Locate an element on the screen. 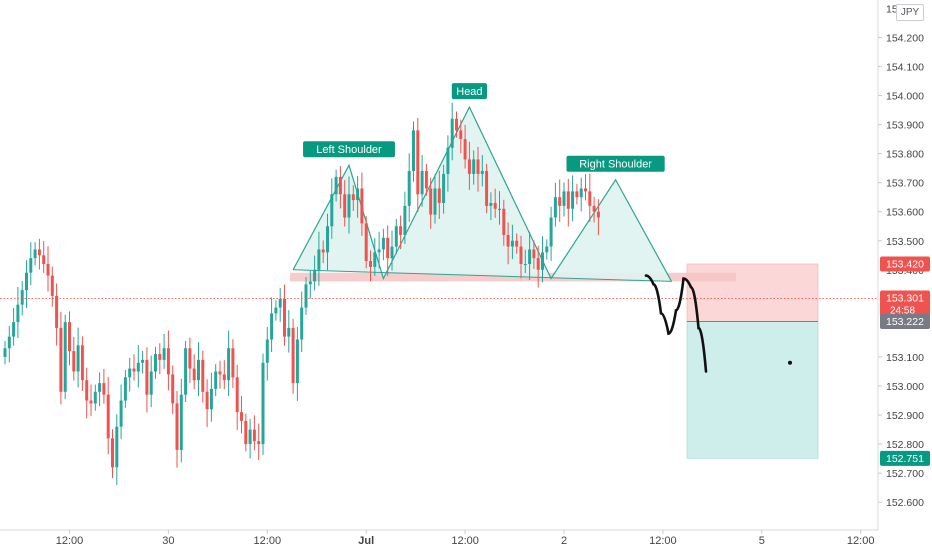 Image resolution: width=932 pixels, height=555 pixels. y-tick-label: 153.900 is located at coordinates (905, 126).